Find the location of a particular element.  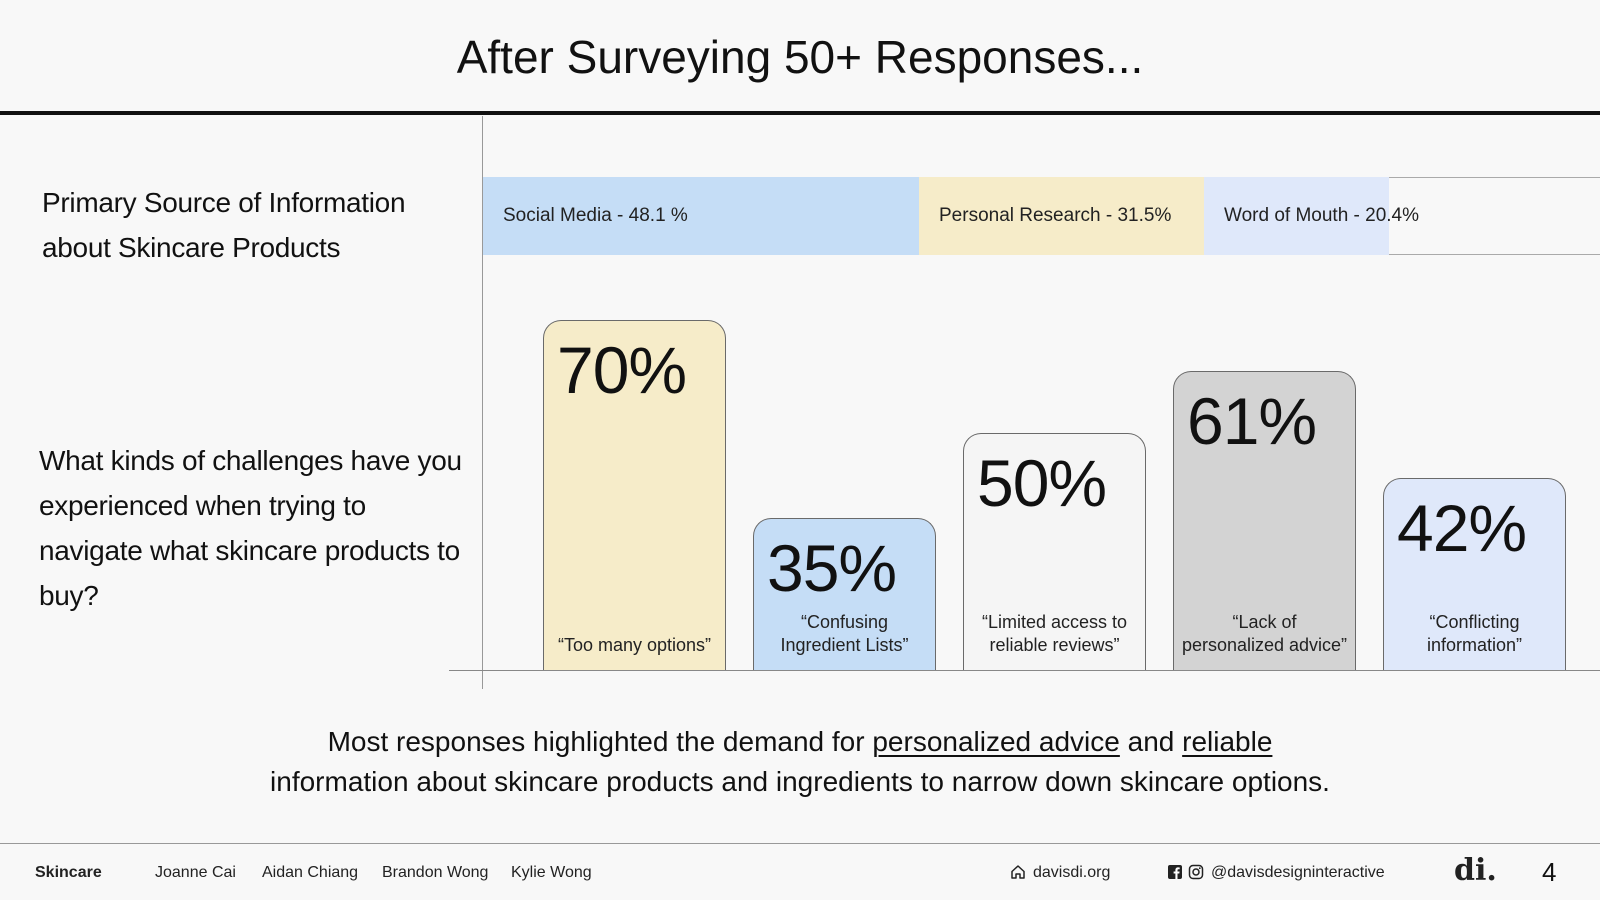

bar-category-label: “Conflicting information” is located at coordinates (1474, 633).